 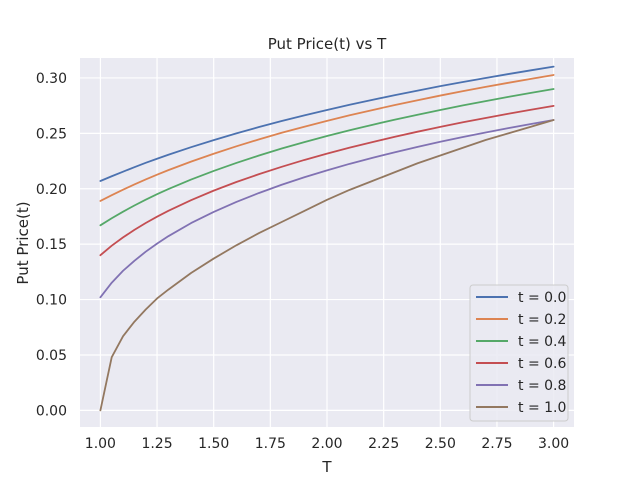 I want to click on legend-label-1: t = 0.2, so click(x=542, y=320).